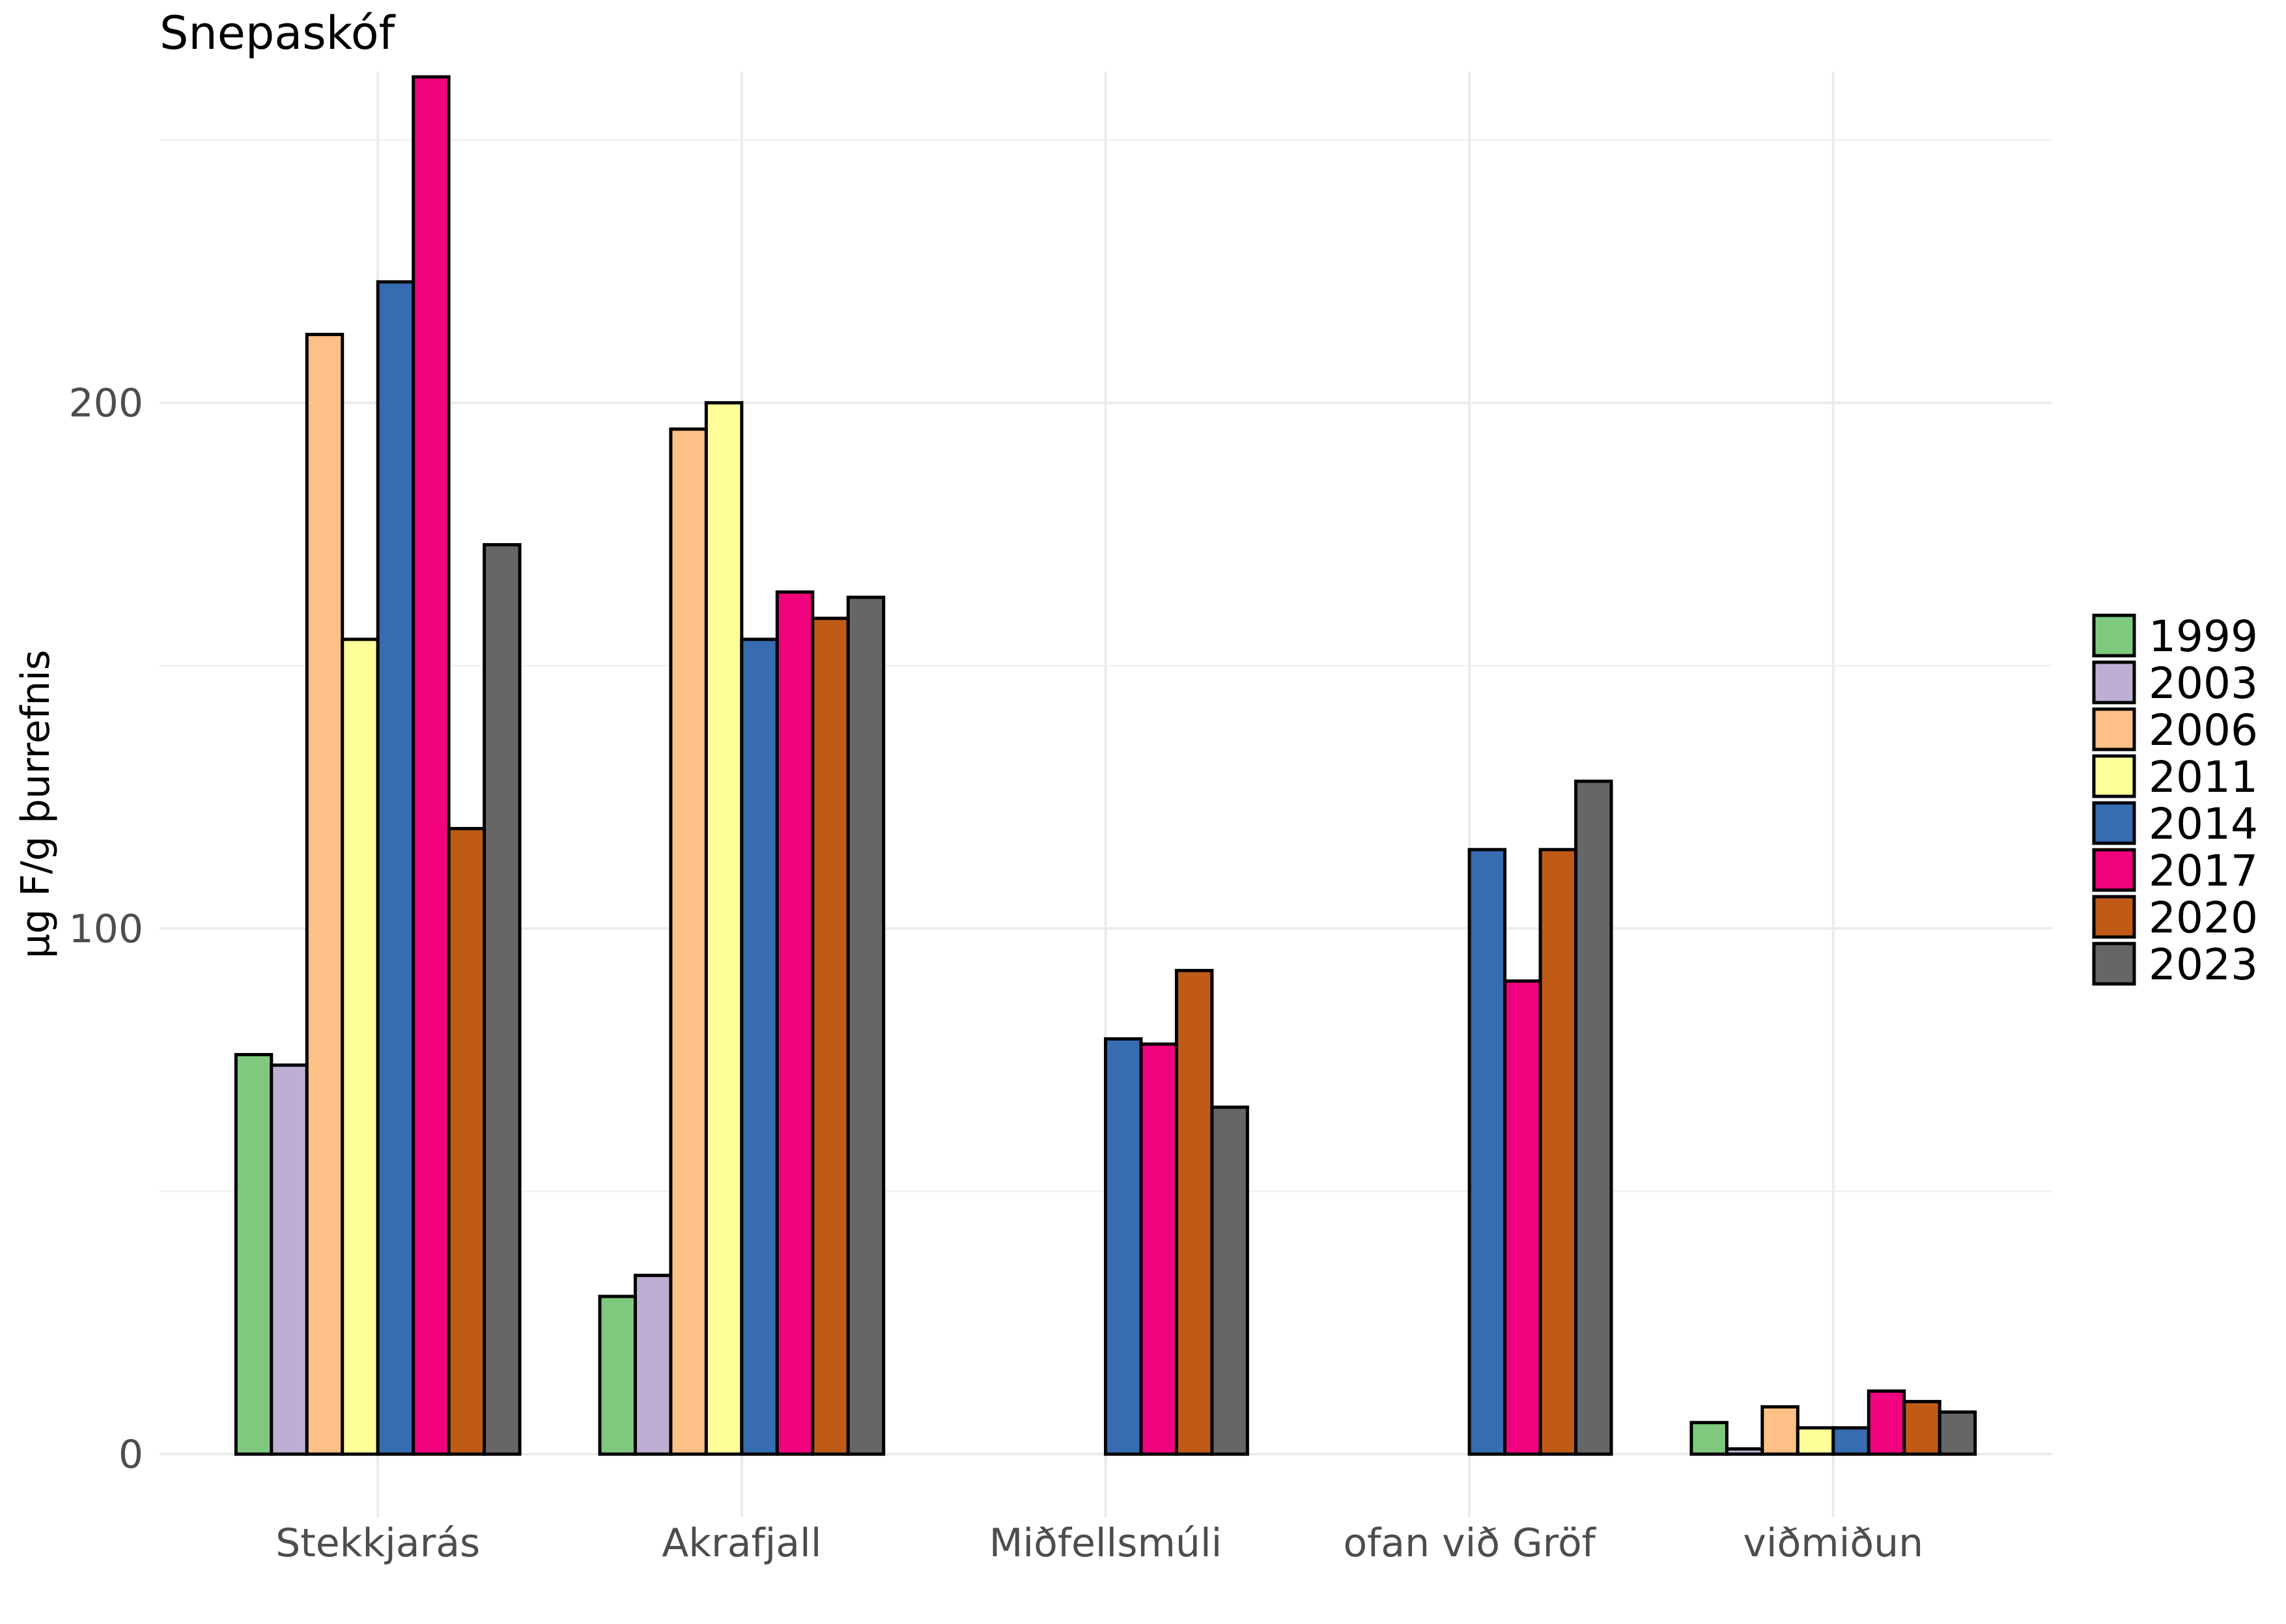 This screenshot has height=1624, width=2286. Describe the element at coordinates (2203, 777) in the screenshot. I see `legend-label: 2011` at that location.